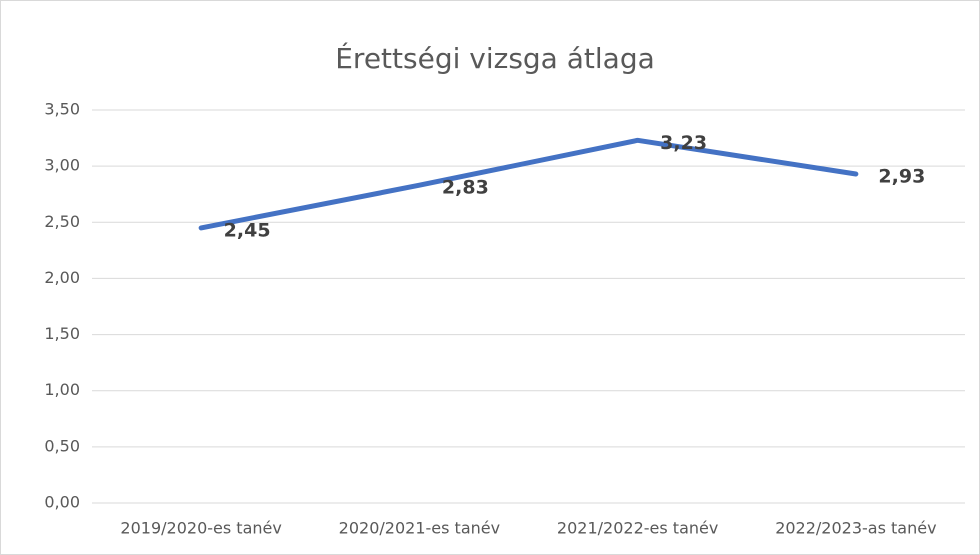 Image resolution: width=980 pixels, height=555 pixels. What do you see at coordinates (62, 502) in the screenshot?
I see `y-tick-label: 0,00` at bounding box center [62, 502].